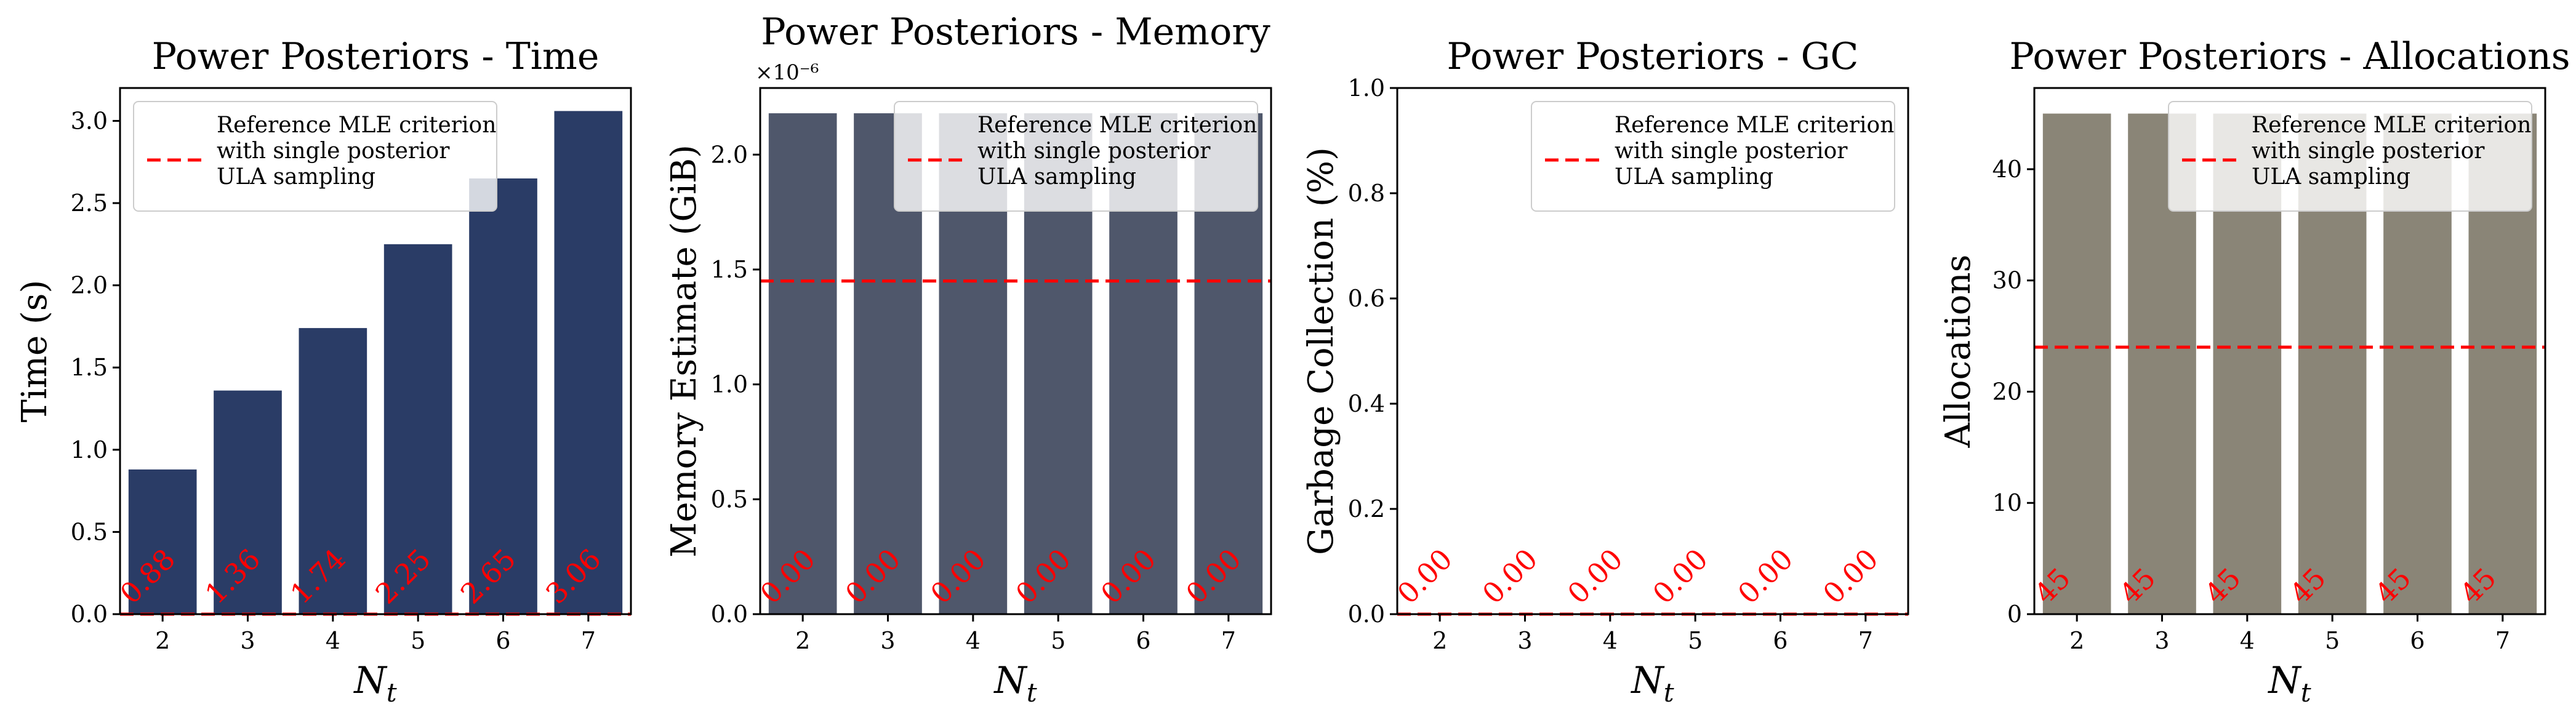  What do you see at coordinates (2007, 391) in the screenshot?
I see `y-tick-label: 20` at bounding box center [2007, 391].